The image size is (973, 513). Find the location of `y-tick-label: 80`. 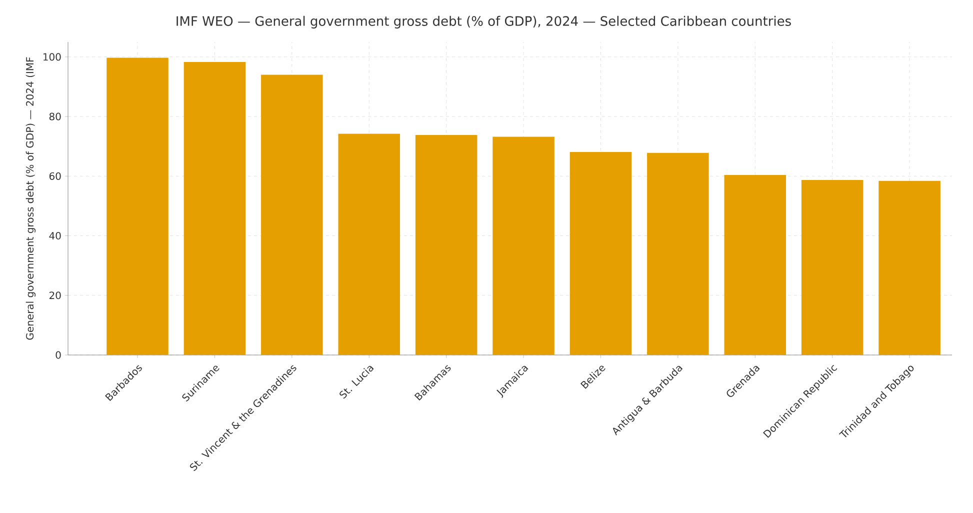

y-tick-label: 80 is located at coordinates (55, 116).